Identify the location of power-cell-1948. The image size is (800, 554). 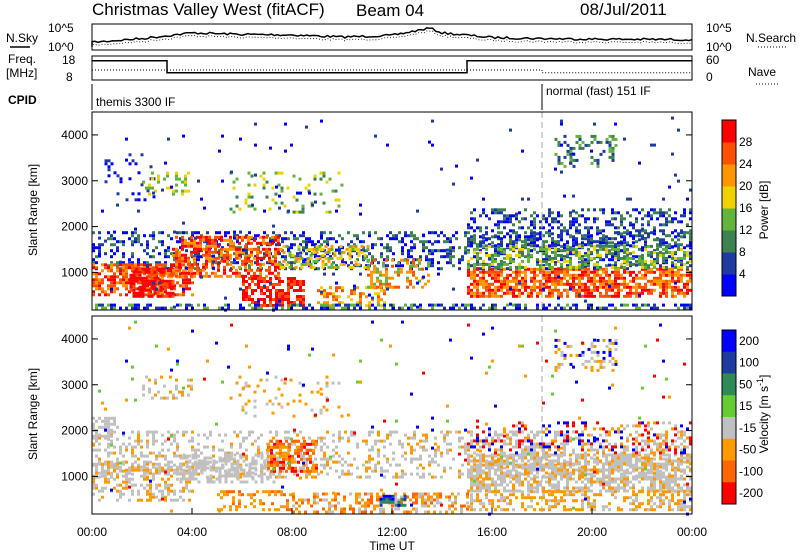
(486, 284).